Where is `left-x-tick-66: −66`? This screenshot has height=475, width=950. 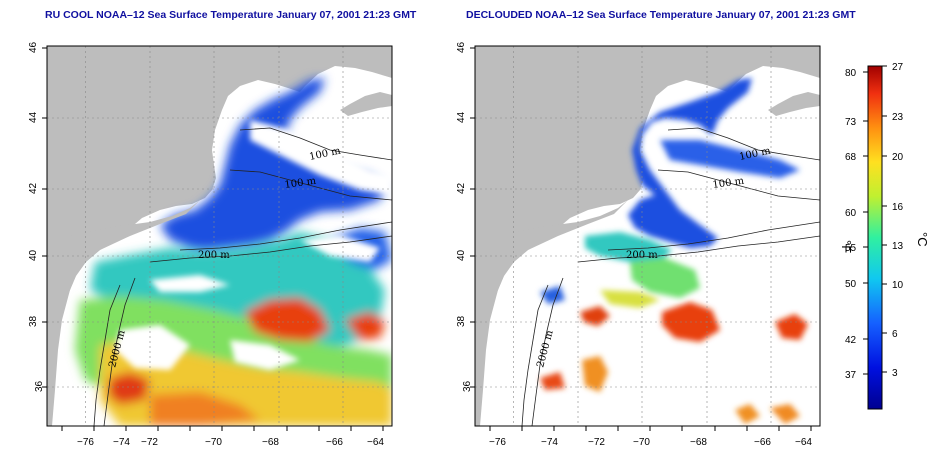 left-x-tick-66: −66 is located at coordinates (334, 442).